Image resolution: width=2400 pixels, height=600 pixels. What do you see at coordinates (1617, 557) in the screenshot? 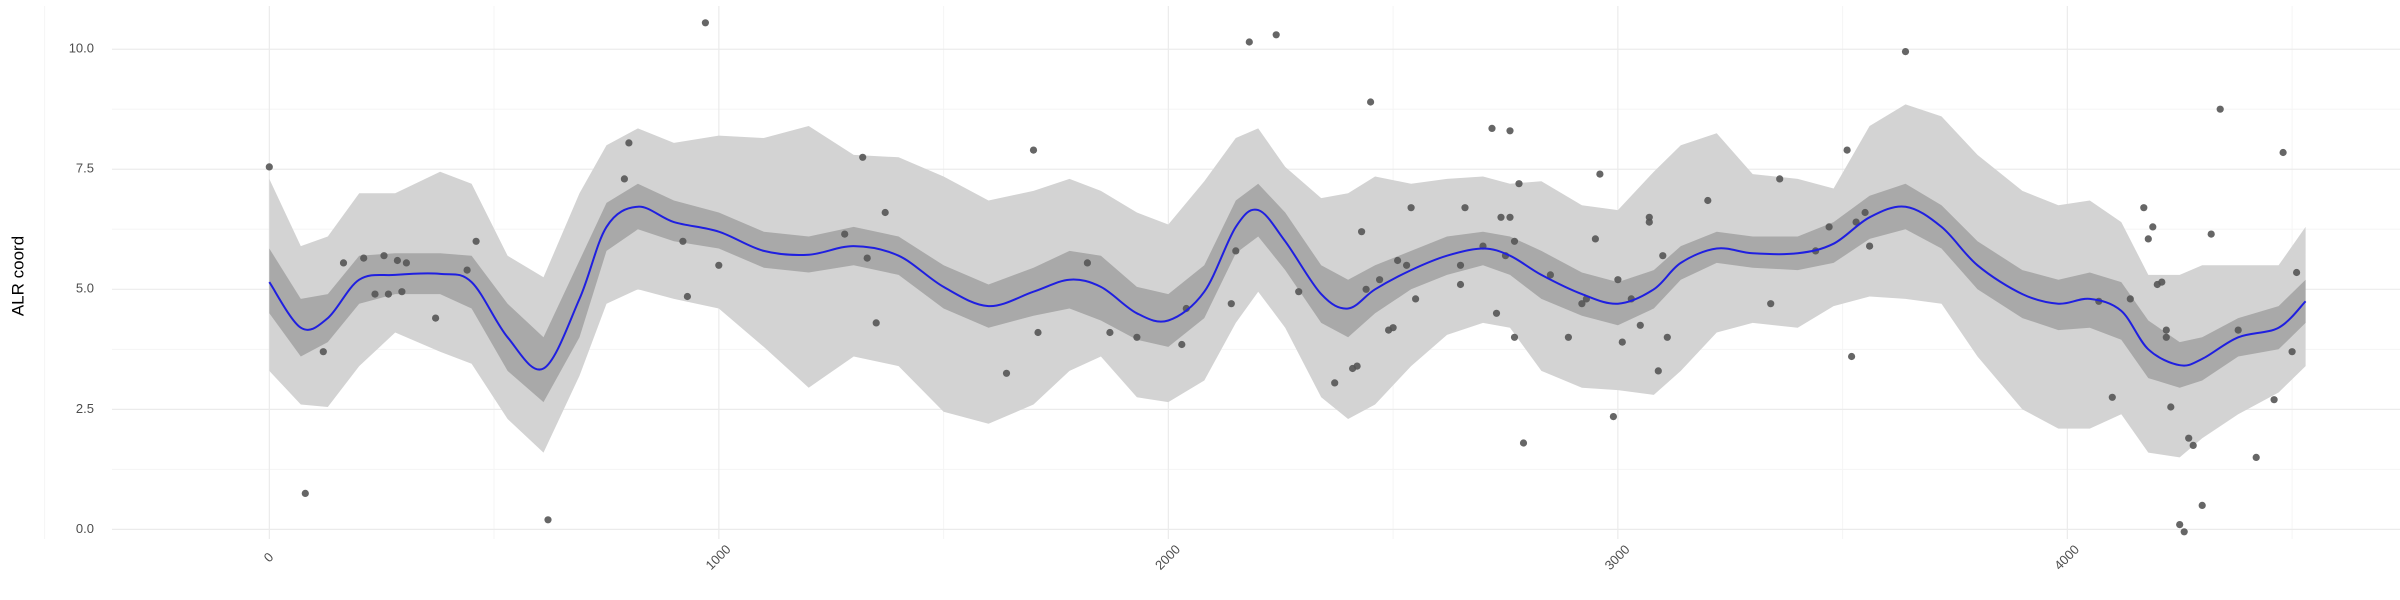
I see `x-tick-label: 3000` at bounding box center [1617, 557].